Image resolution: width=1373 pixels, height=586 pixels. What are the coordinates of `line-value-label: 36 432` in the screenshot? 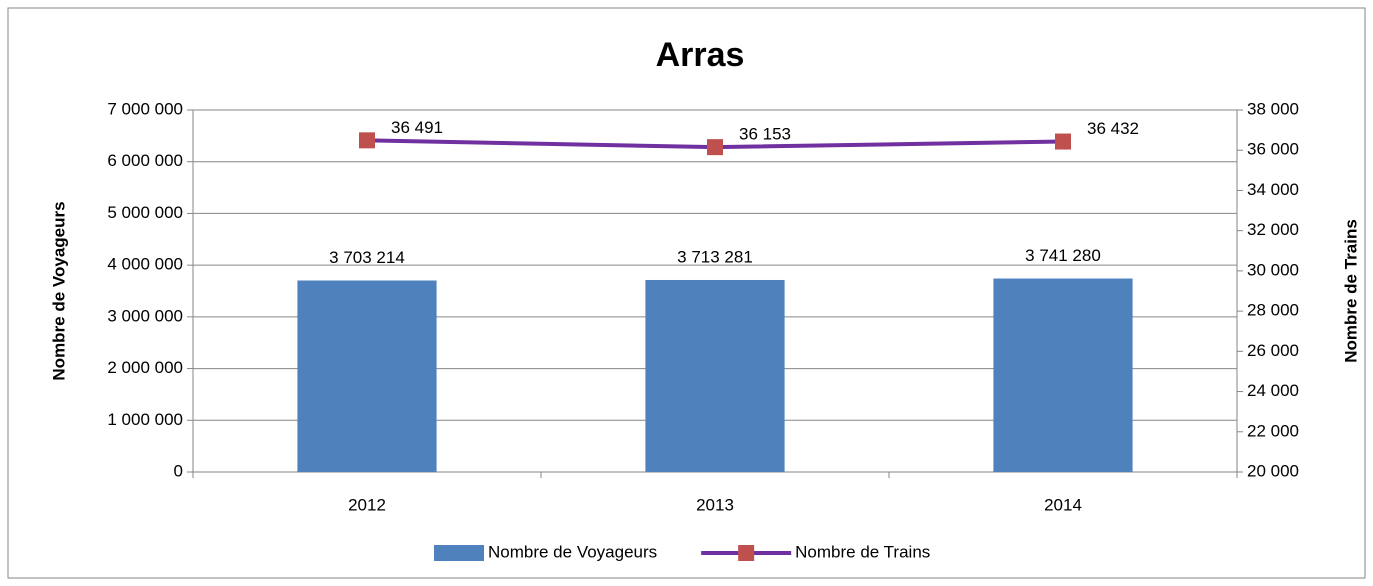 It's located at (1113, 128).